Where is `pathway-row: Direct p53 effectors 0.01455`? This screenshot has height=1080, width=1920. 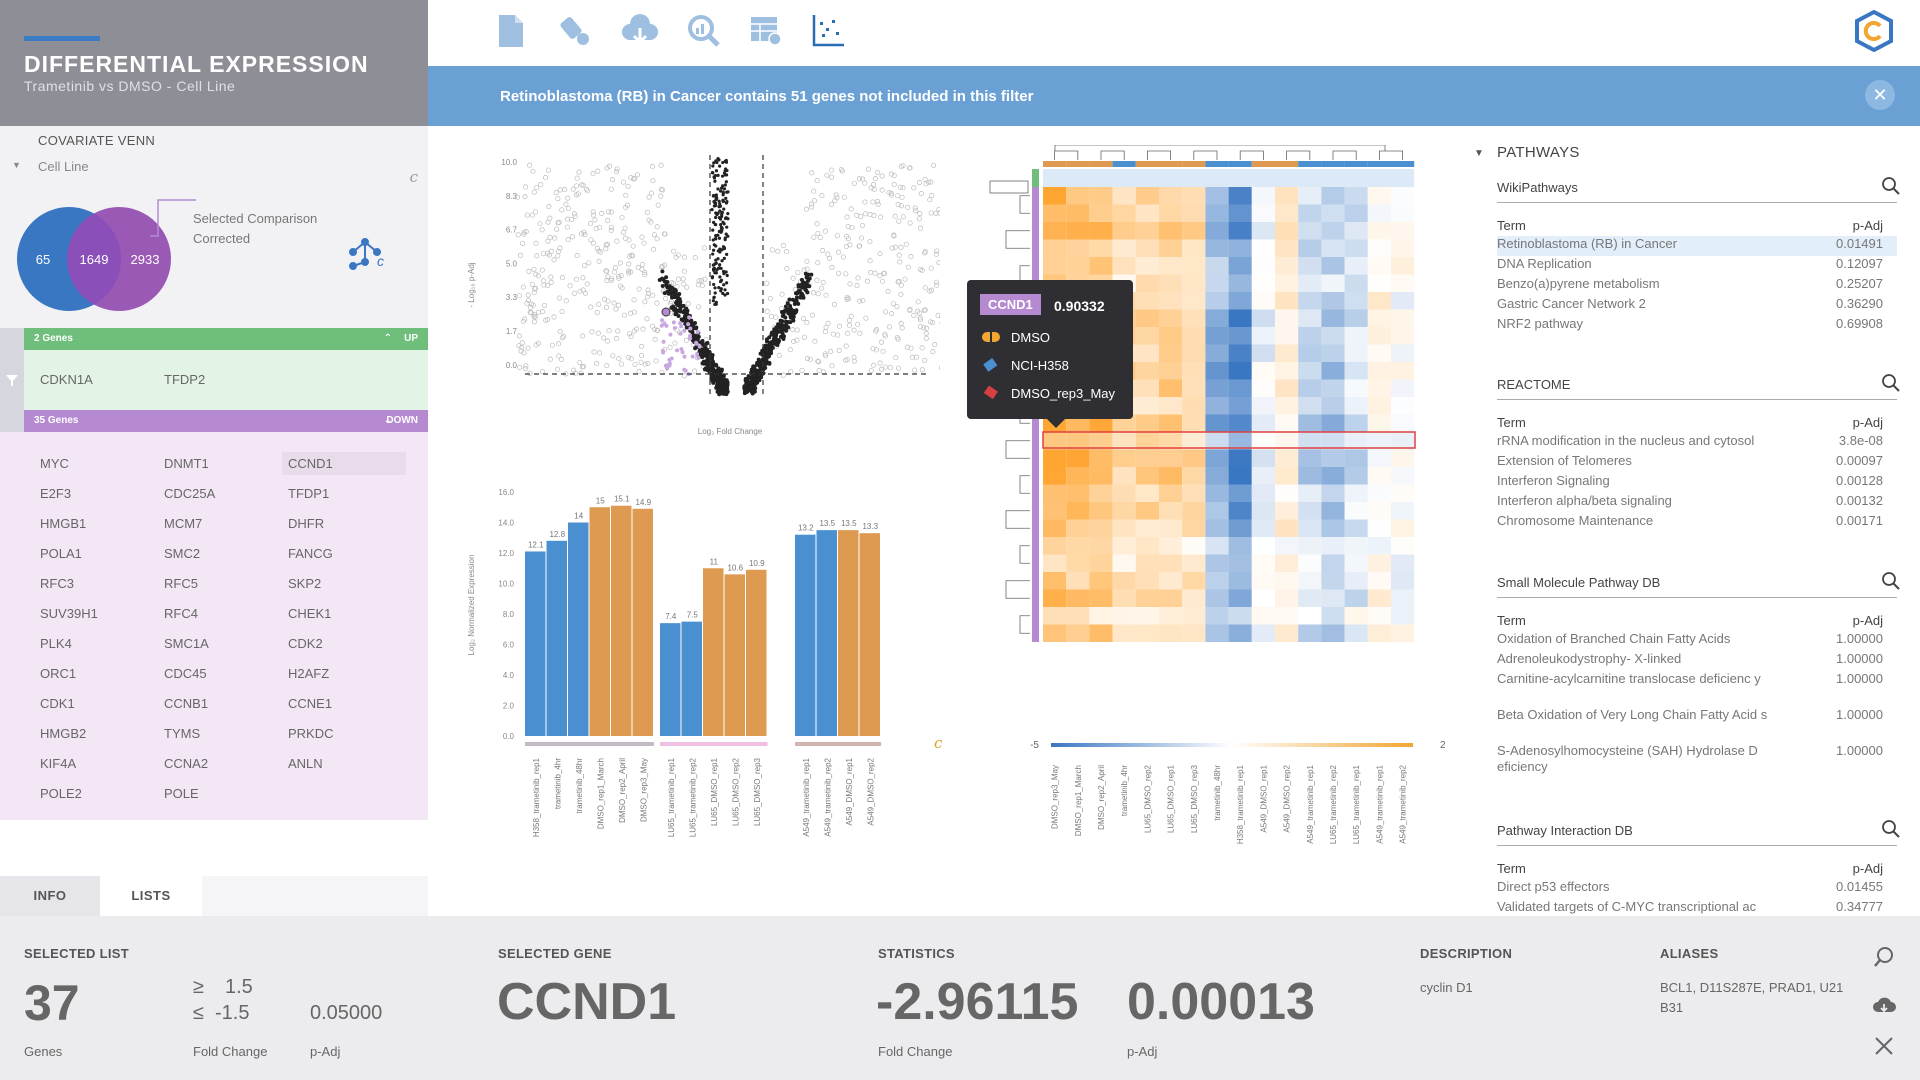
pathway-row: Direct p53 effectors 0.01455 is located at coordinates (1697, 889).